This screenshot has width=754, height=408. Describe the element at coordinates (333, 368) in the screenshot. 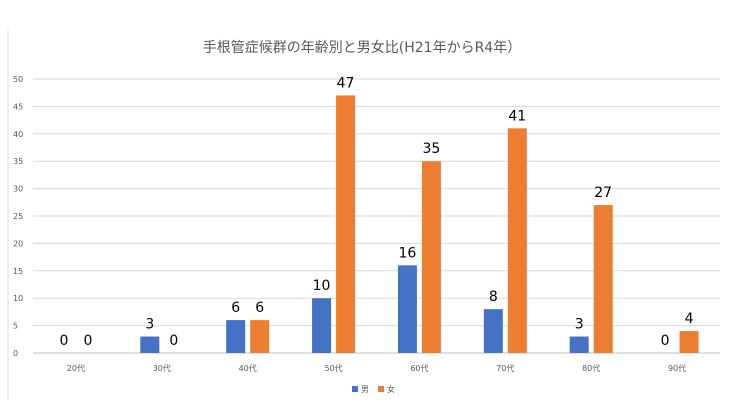

I see `x-tick-label: 50代` at that location.